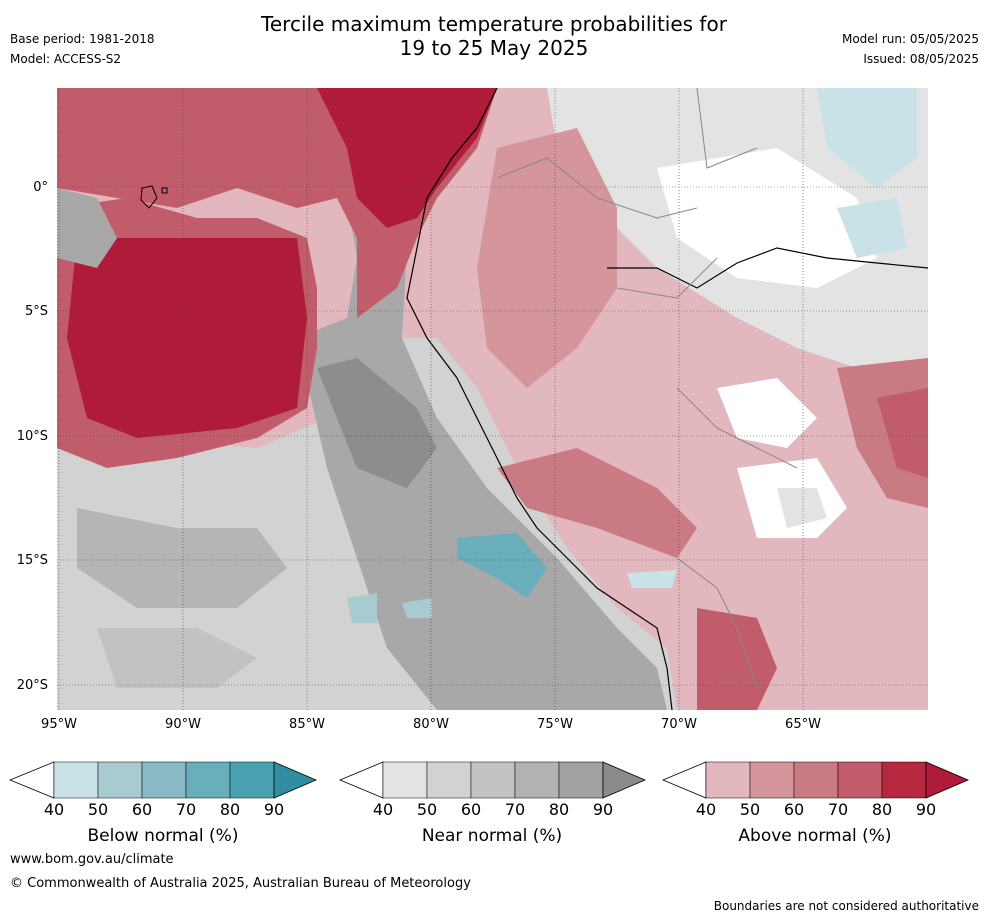 The width and height of the screenshot is (988, 919). I want to click on cbar-below-tick-60: 60, so click(142, 809).